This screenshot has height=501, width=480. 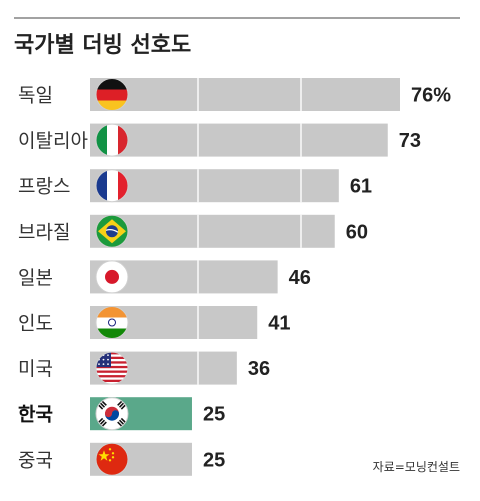 I want to click on category-label: 이탈리아, so click(x=53, y=141).